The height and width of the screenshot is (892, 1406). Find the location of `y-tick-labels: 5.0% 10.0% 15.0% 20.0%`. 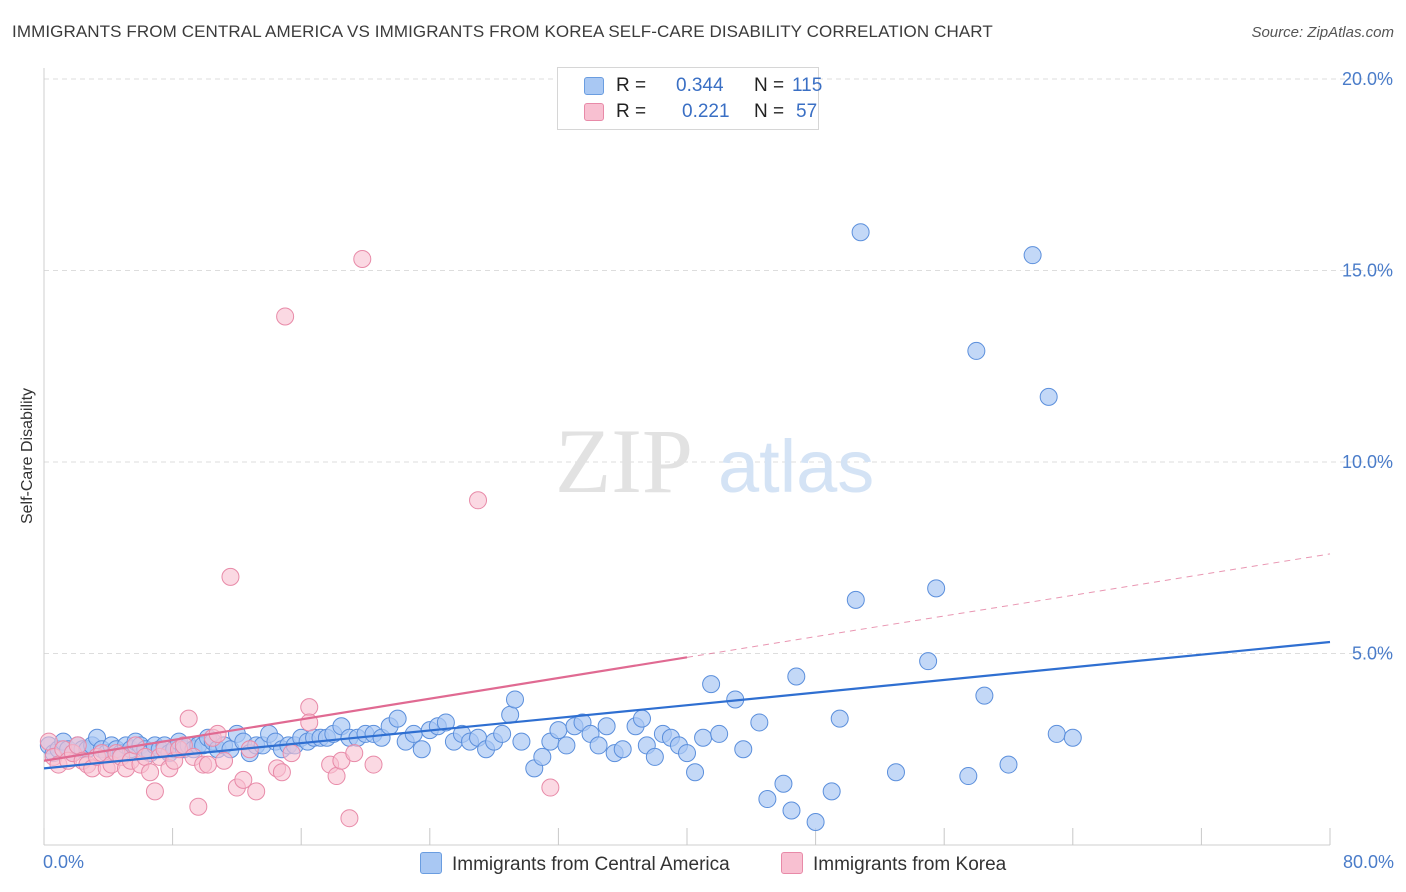

y-tick-labels: 5.0% 10.0% 15.0% 20.0% is located at coordinates (1367, 366).